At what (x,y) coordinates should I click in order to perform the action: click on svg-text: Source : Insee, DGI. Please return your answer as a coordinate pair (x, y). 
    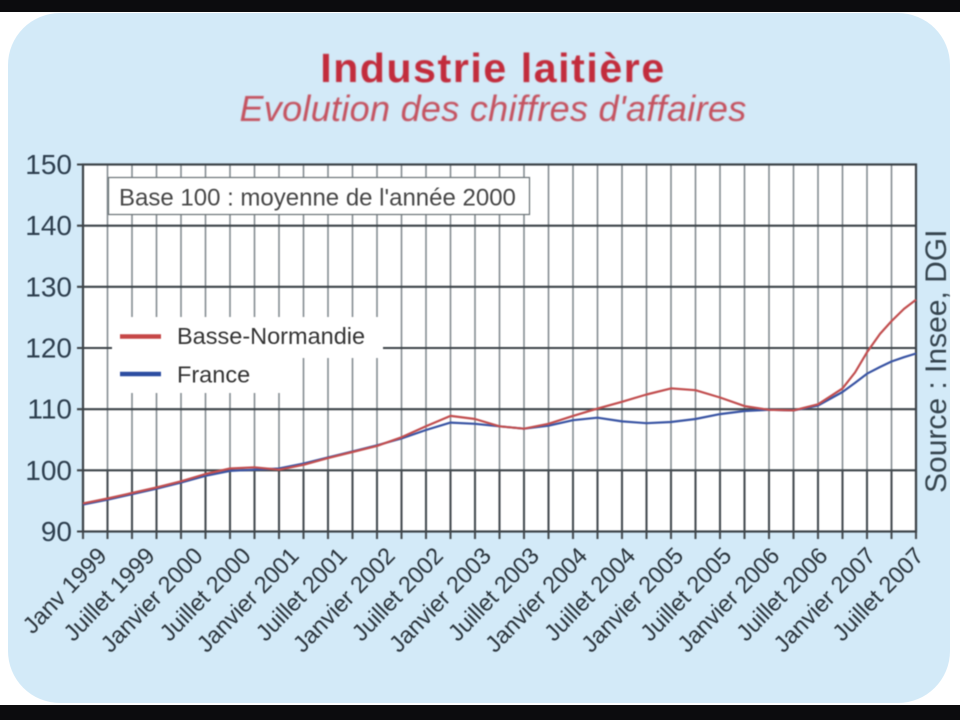
    Looking at the image, I should click on (936, 361).